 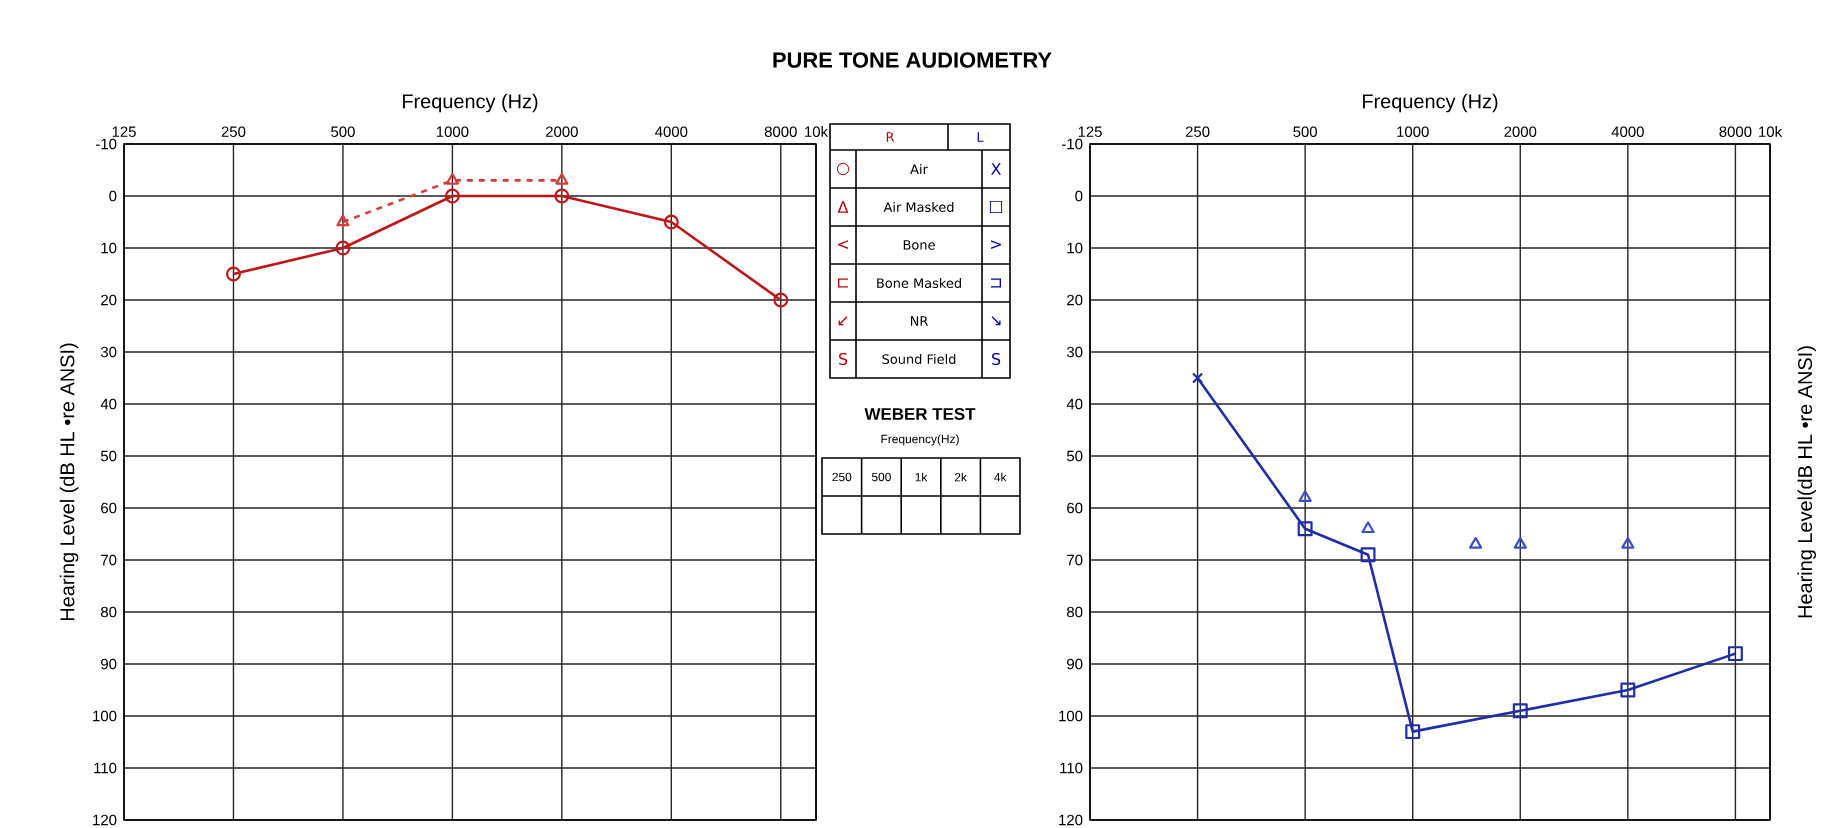 I want to click on y-axis-title: Hearing Level(dB HL •re ANSI), so click(x=1807, y=482).